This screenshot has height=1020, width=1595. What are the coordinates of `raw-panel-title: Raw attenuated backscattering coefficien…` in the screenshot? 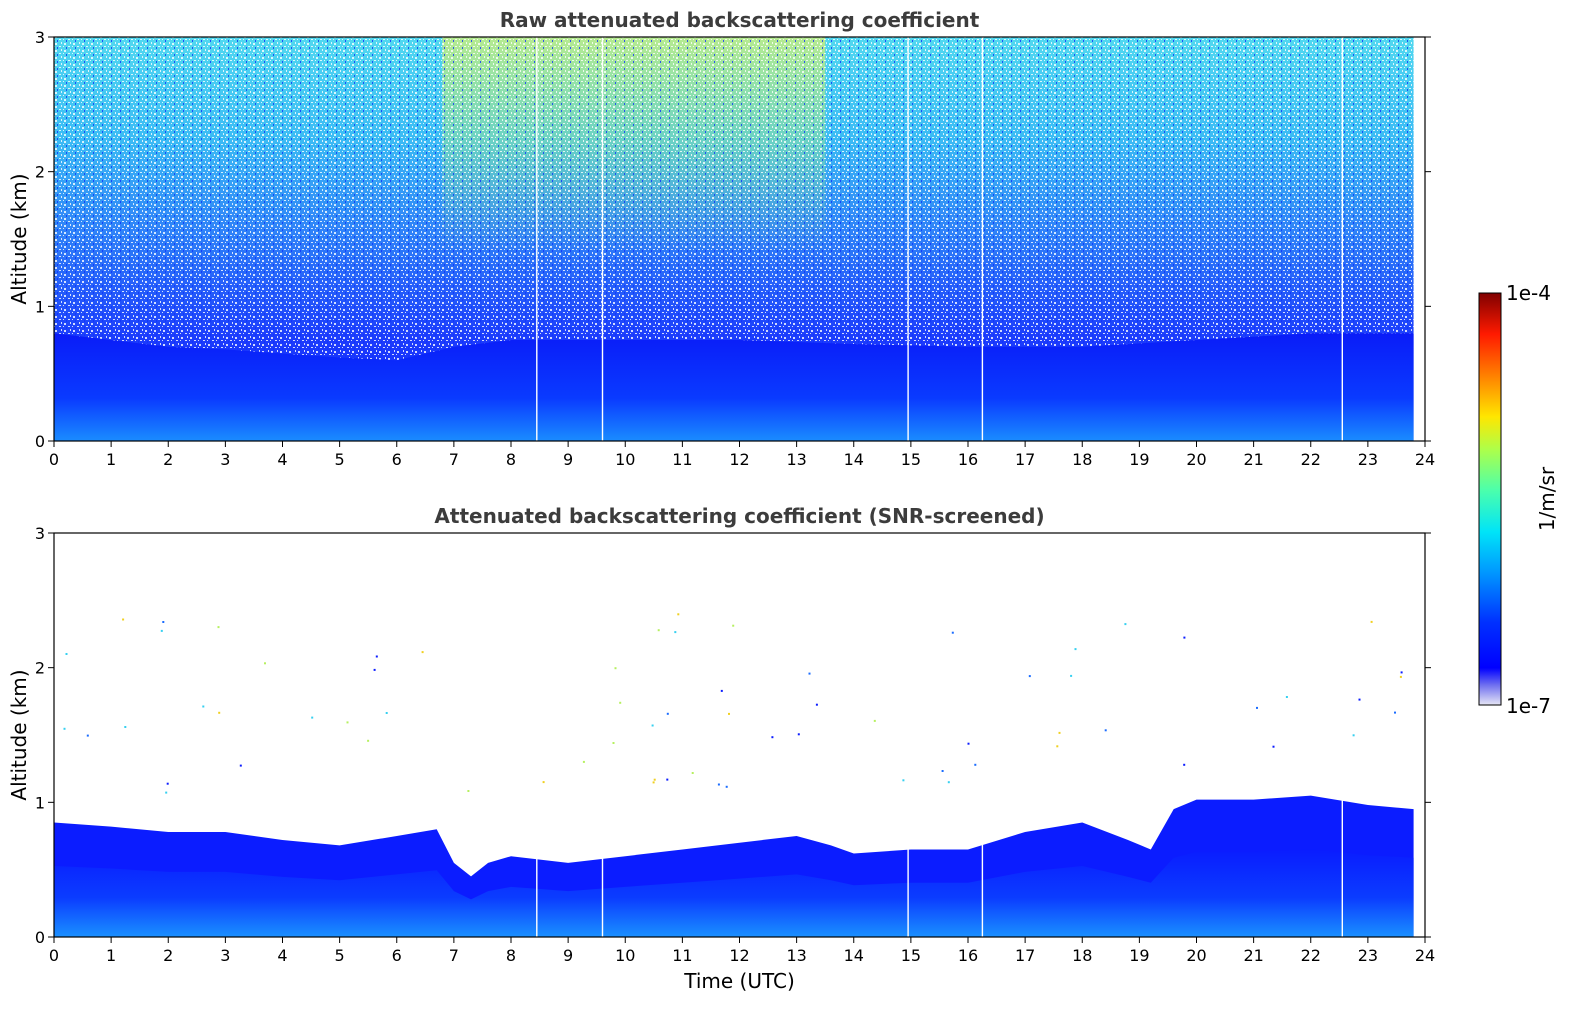 It's located at (740, 20).